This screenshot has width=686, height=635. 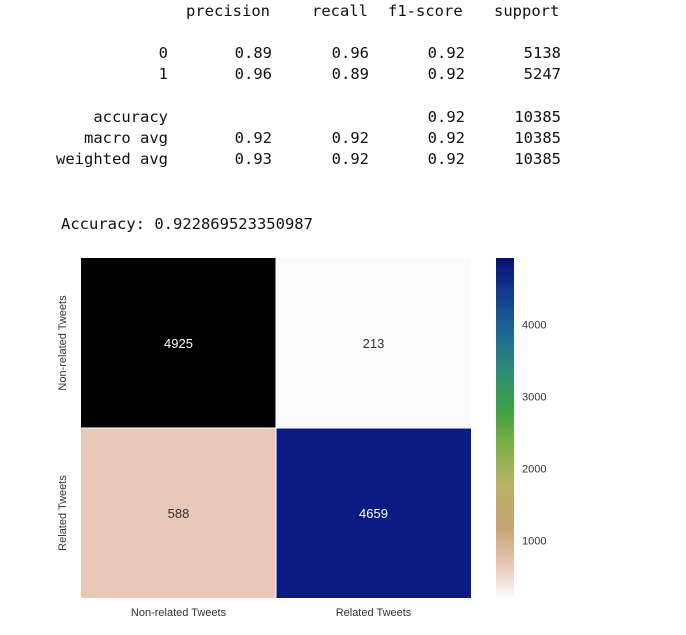 What do you see at coordinates (187, 224) in the screenshot?
I see `accuracy-output: Accuracy: 0.922869523350987` at bounding box center [187, 224].